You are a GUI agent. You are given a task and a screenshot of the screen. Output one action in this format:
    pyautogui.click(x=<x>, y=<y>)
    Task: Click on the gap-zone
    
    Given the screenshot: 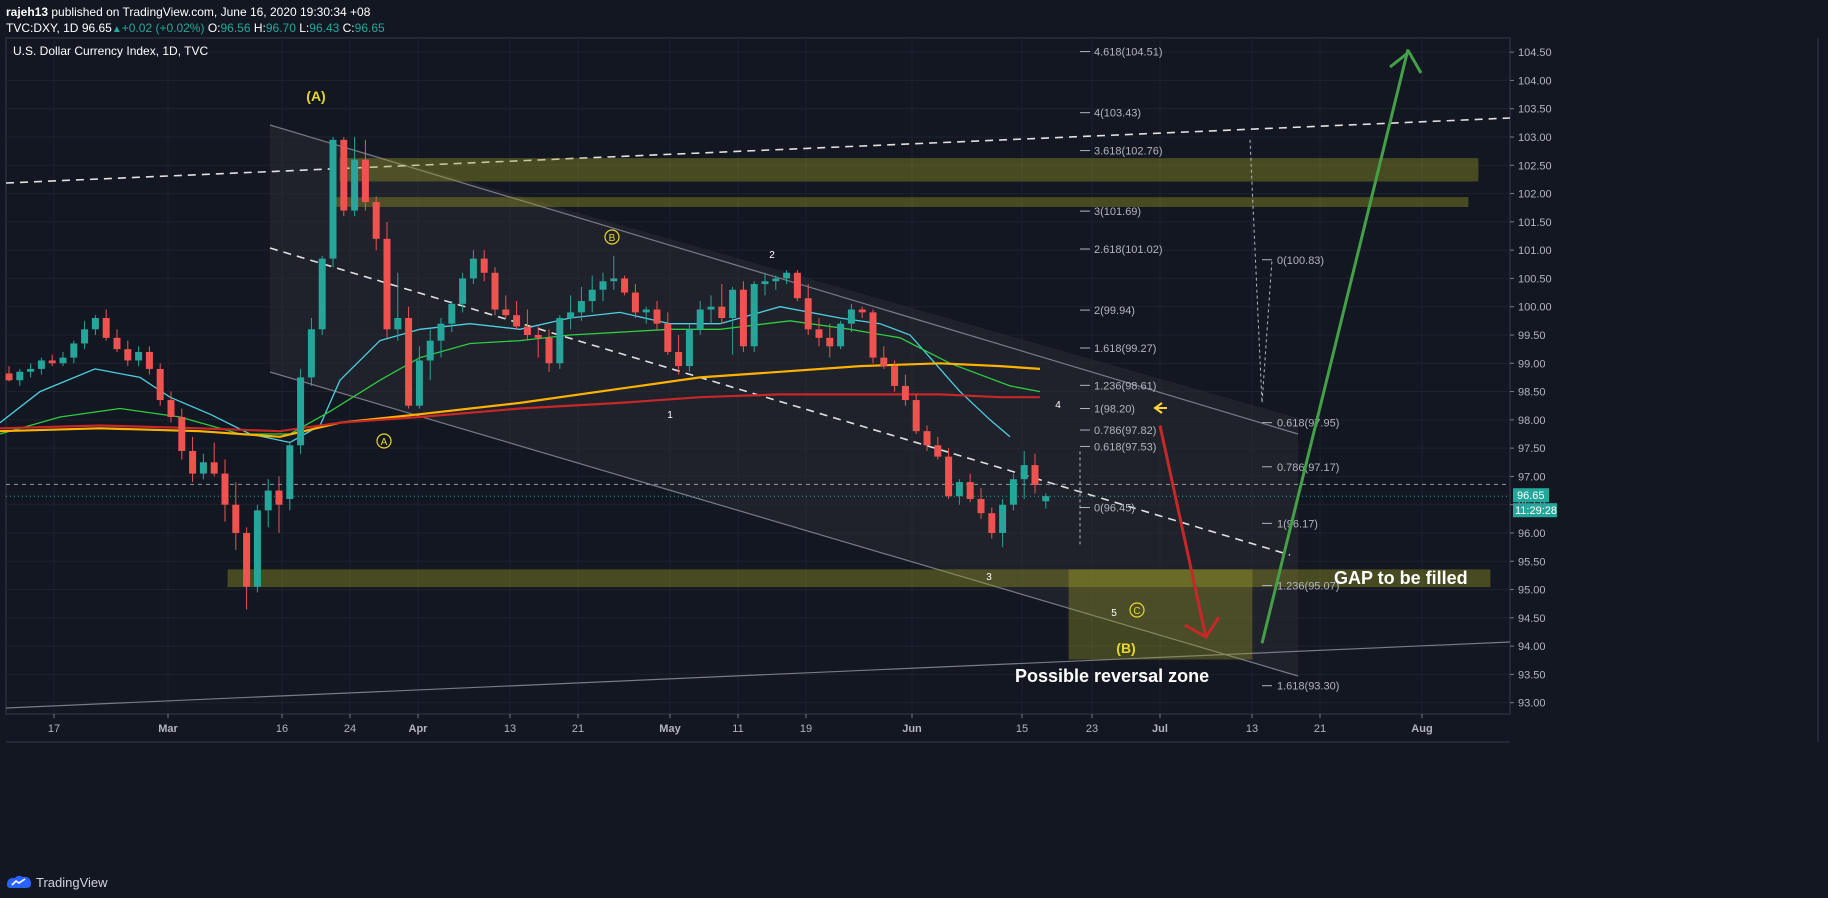 What is the action you would take?
    pyautogui.click(x=859, y=578)
    